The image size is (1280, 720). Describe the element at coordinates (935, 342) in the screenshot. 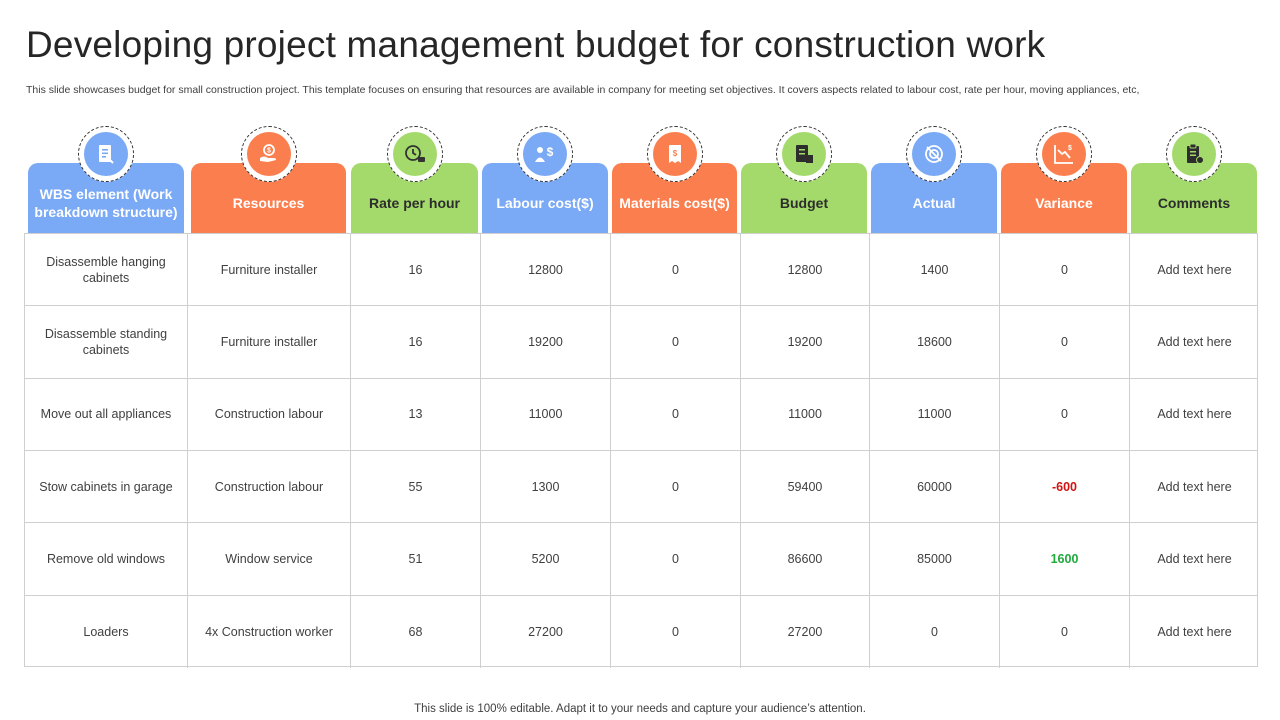

I see `table-cell: 18600` at that location.